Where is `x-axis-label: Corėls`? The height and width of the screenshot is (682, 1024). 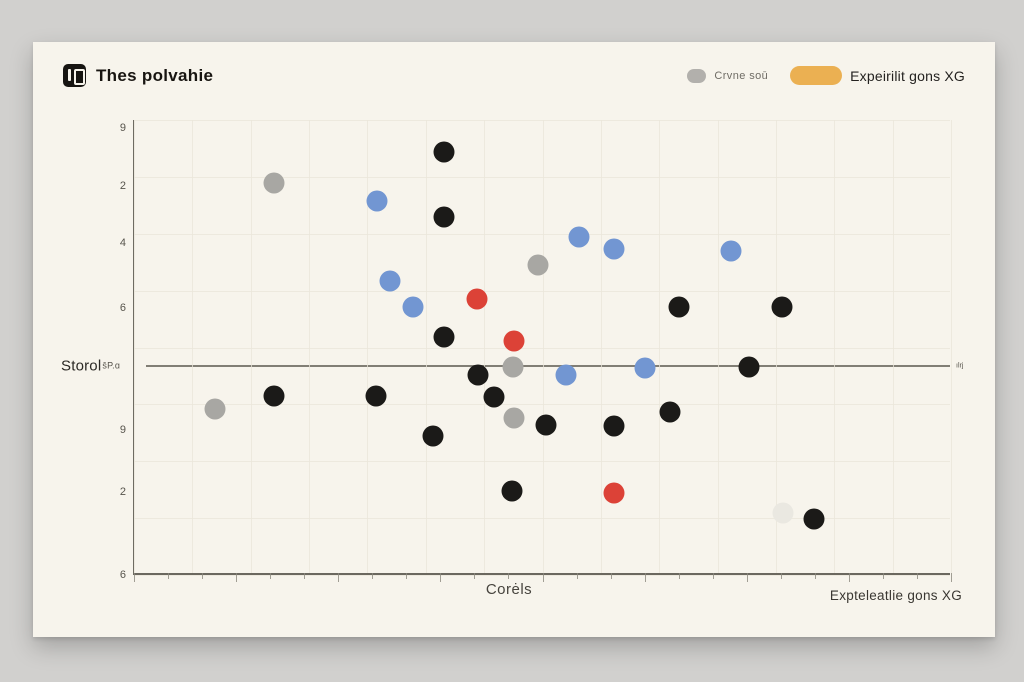 x-axis-label: Corėls is located at coordinates (509, 589).